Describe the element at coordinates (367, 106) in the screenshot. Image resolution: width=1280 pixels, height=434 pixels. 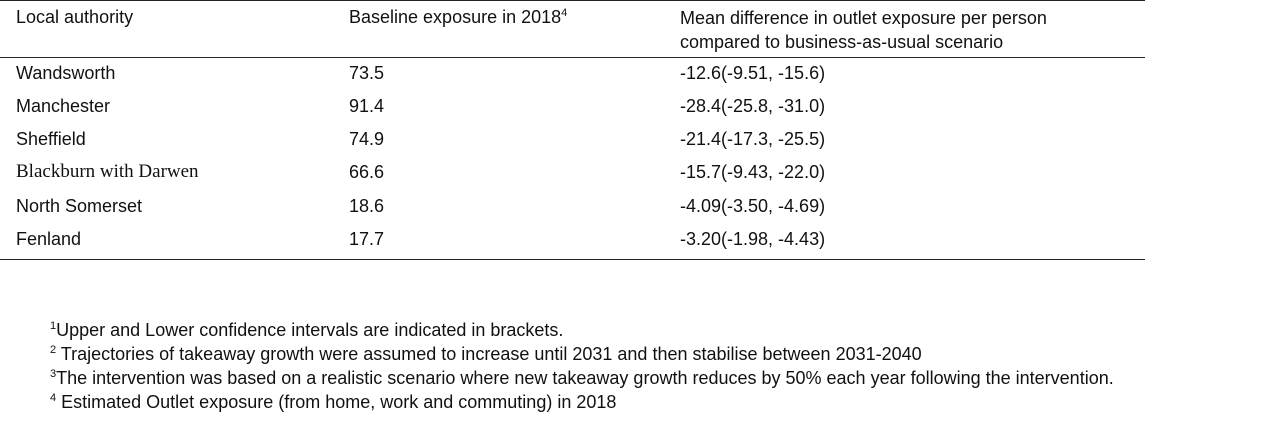
I see `row-manchester-baseline: 91.4` at that location.